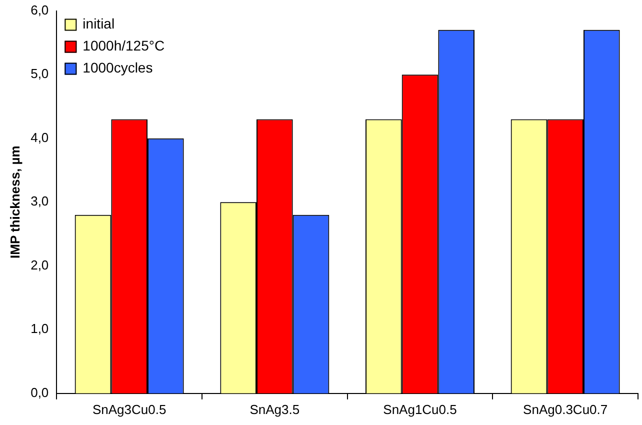 This screenshot has width=642, height=425. I want to click on y-tick-label: 5,0, so click(39, 74).